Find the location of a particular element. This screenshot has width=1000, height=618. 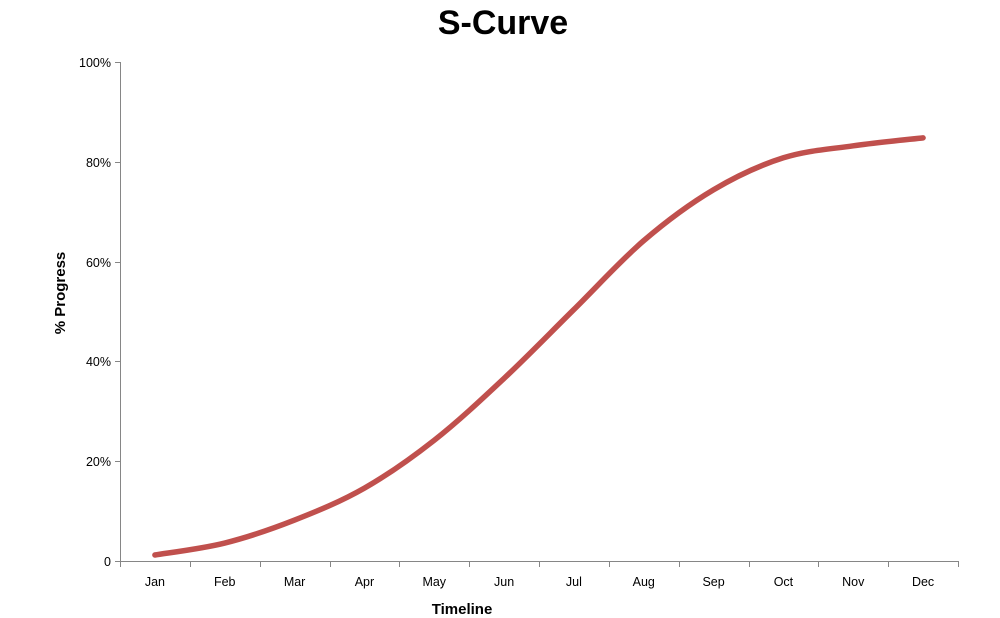

data-point-feb is located at coordinates (225, 543).